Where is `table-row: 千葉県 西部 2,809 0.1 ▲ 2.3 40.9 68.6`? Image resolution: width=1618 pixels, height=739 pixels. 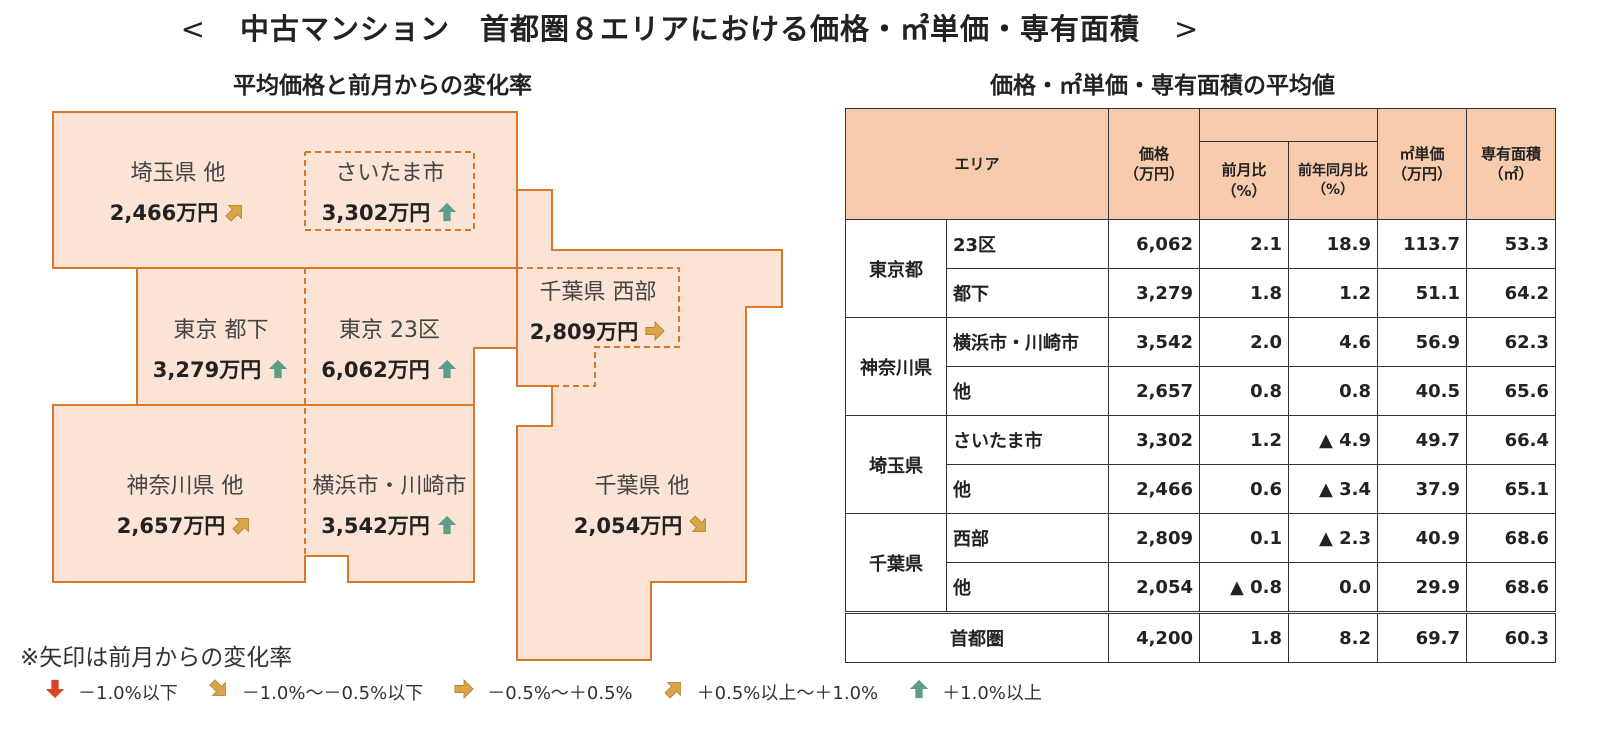
table-row: 千葉県 西部 2,809 0.1 ▲ 2.3 40.9 68.6 is located at coordinates (1200, 563).